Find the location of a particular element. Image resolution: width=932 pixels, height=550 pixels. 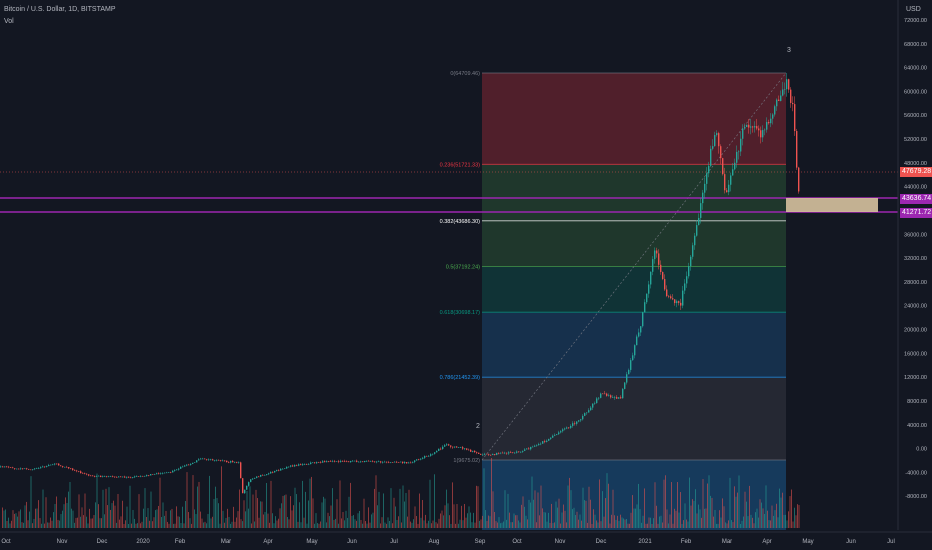

symbol-title: Bitcoin / U.S. Dollar, 1D, BITSTAMP is located at coordinates (60, 9).